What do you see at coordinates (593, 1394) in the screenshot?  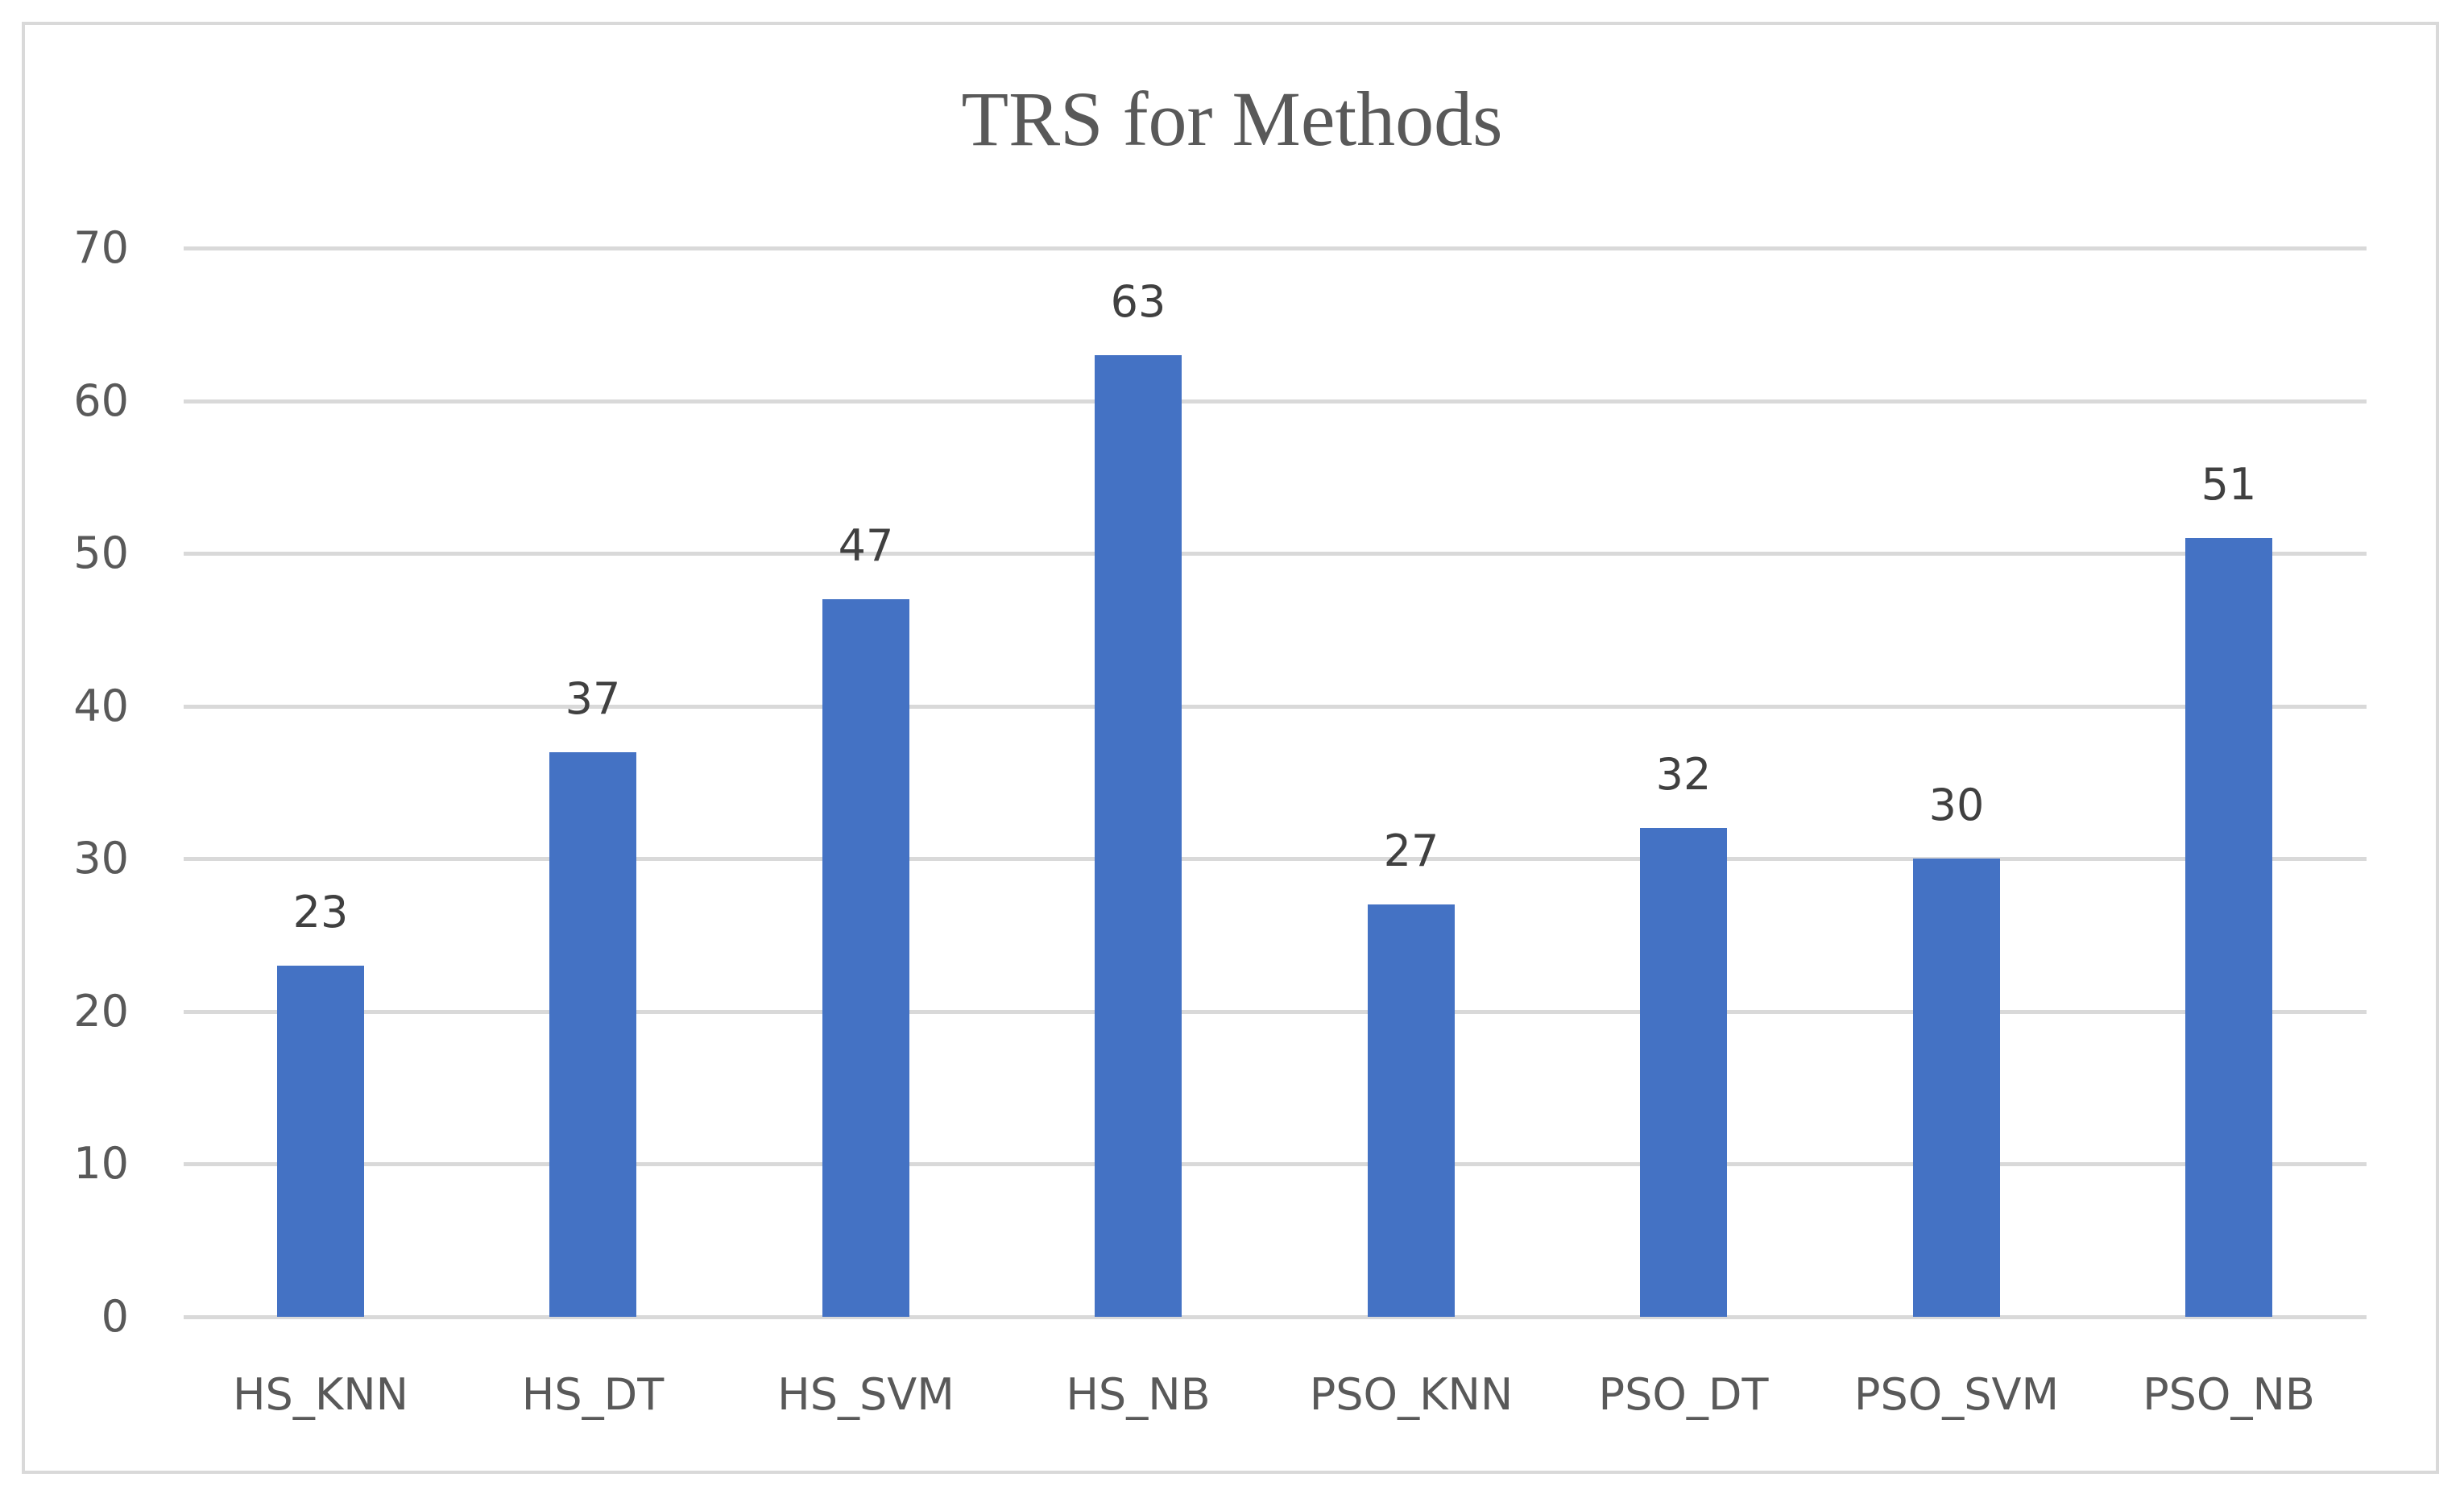 I see `x-tick-label: HS_DT` at bounding box center [593, 1394].